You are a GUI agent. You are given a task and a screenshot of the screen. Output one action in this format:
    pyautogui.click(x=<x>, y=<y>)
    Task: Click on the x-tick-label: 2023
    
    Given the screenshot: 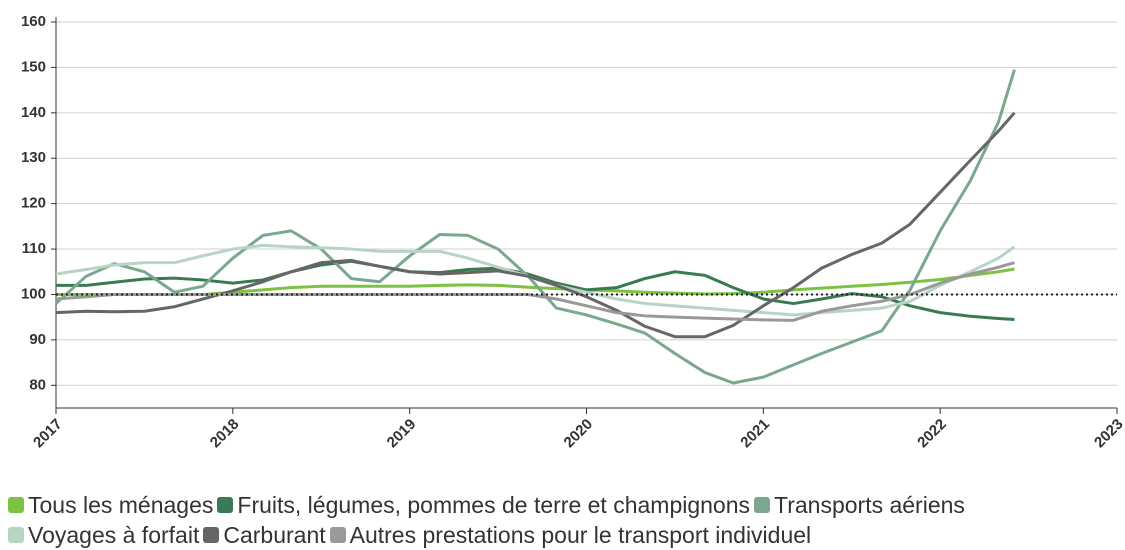 What is the action you would take?
    pyautogui.click(x=1108, y=434)
    